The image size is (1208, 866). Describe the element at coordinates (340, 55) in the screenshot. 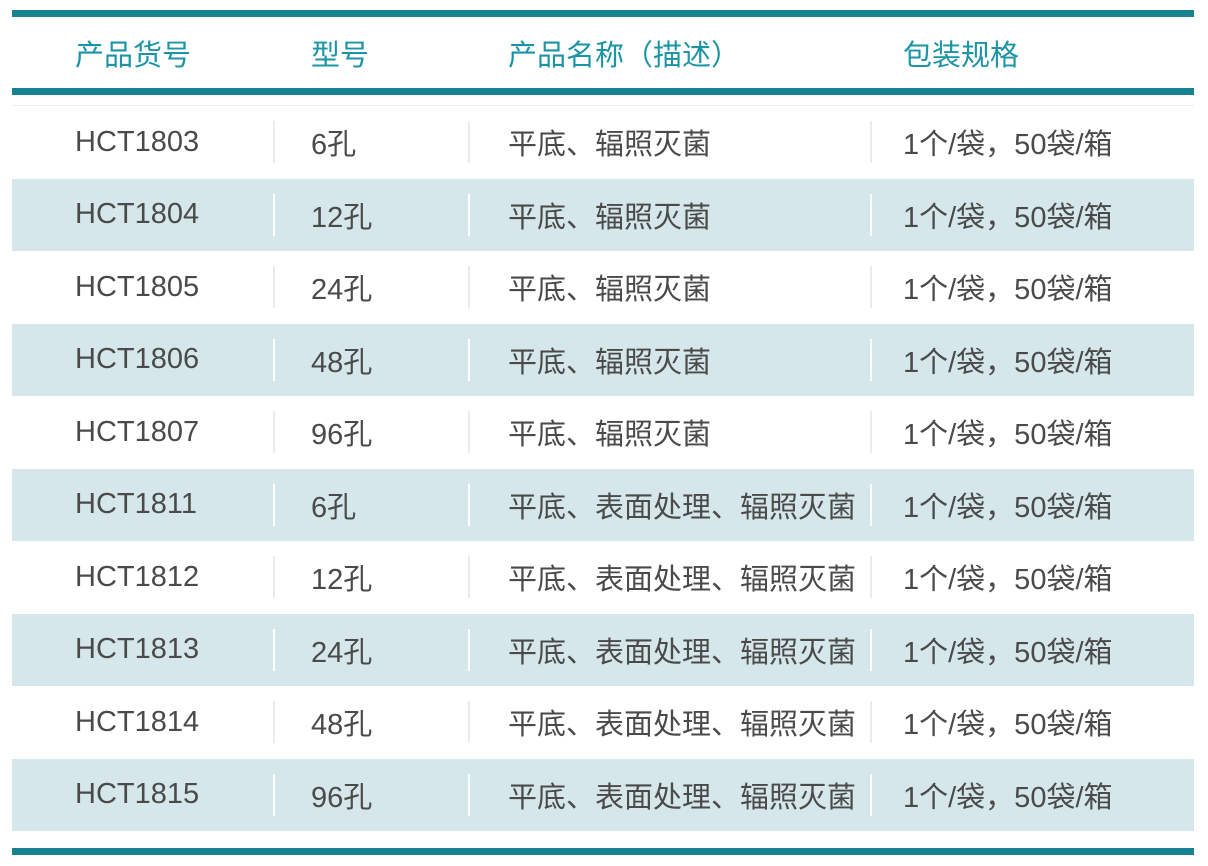

I see `header-cell-model: 型号` at that location.